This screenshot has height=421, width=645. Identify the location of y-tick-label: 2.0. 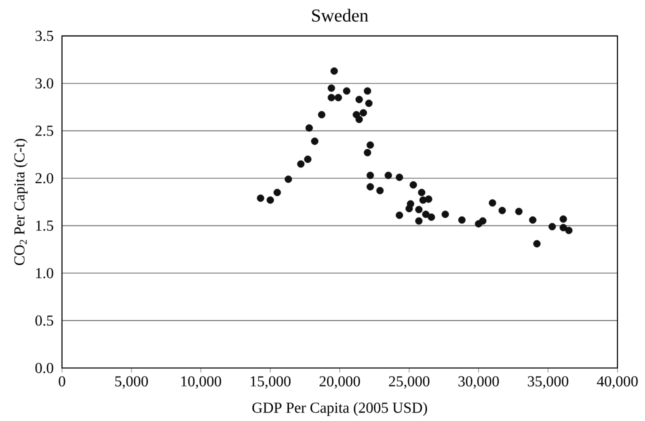
(44, 178).